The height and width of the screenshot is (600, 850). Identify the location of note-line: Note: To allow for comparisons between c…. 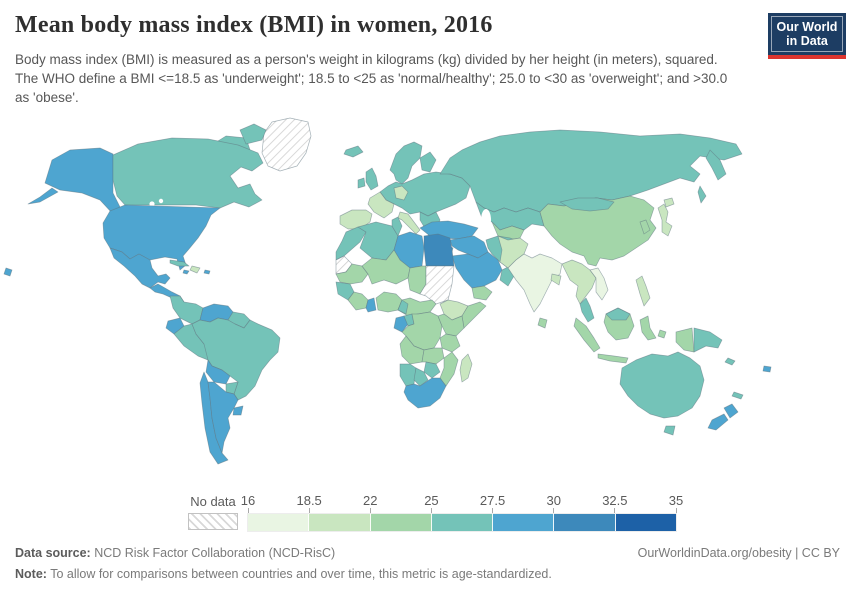
(427, 574).